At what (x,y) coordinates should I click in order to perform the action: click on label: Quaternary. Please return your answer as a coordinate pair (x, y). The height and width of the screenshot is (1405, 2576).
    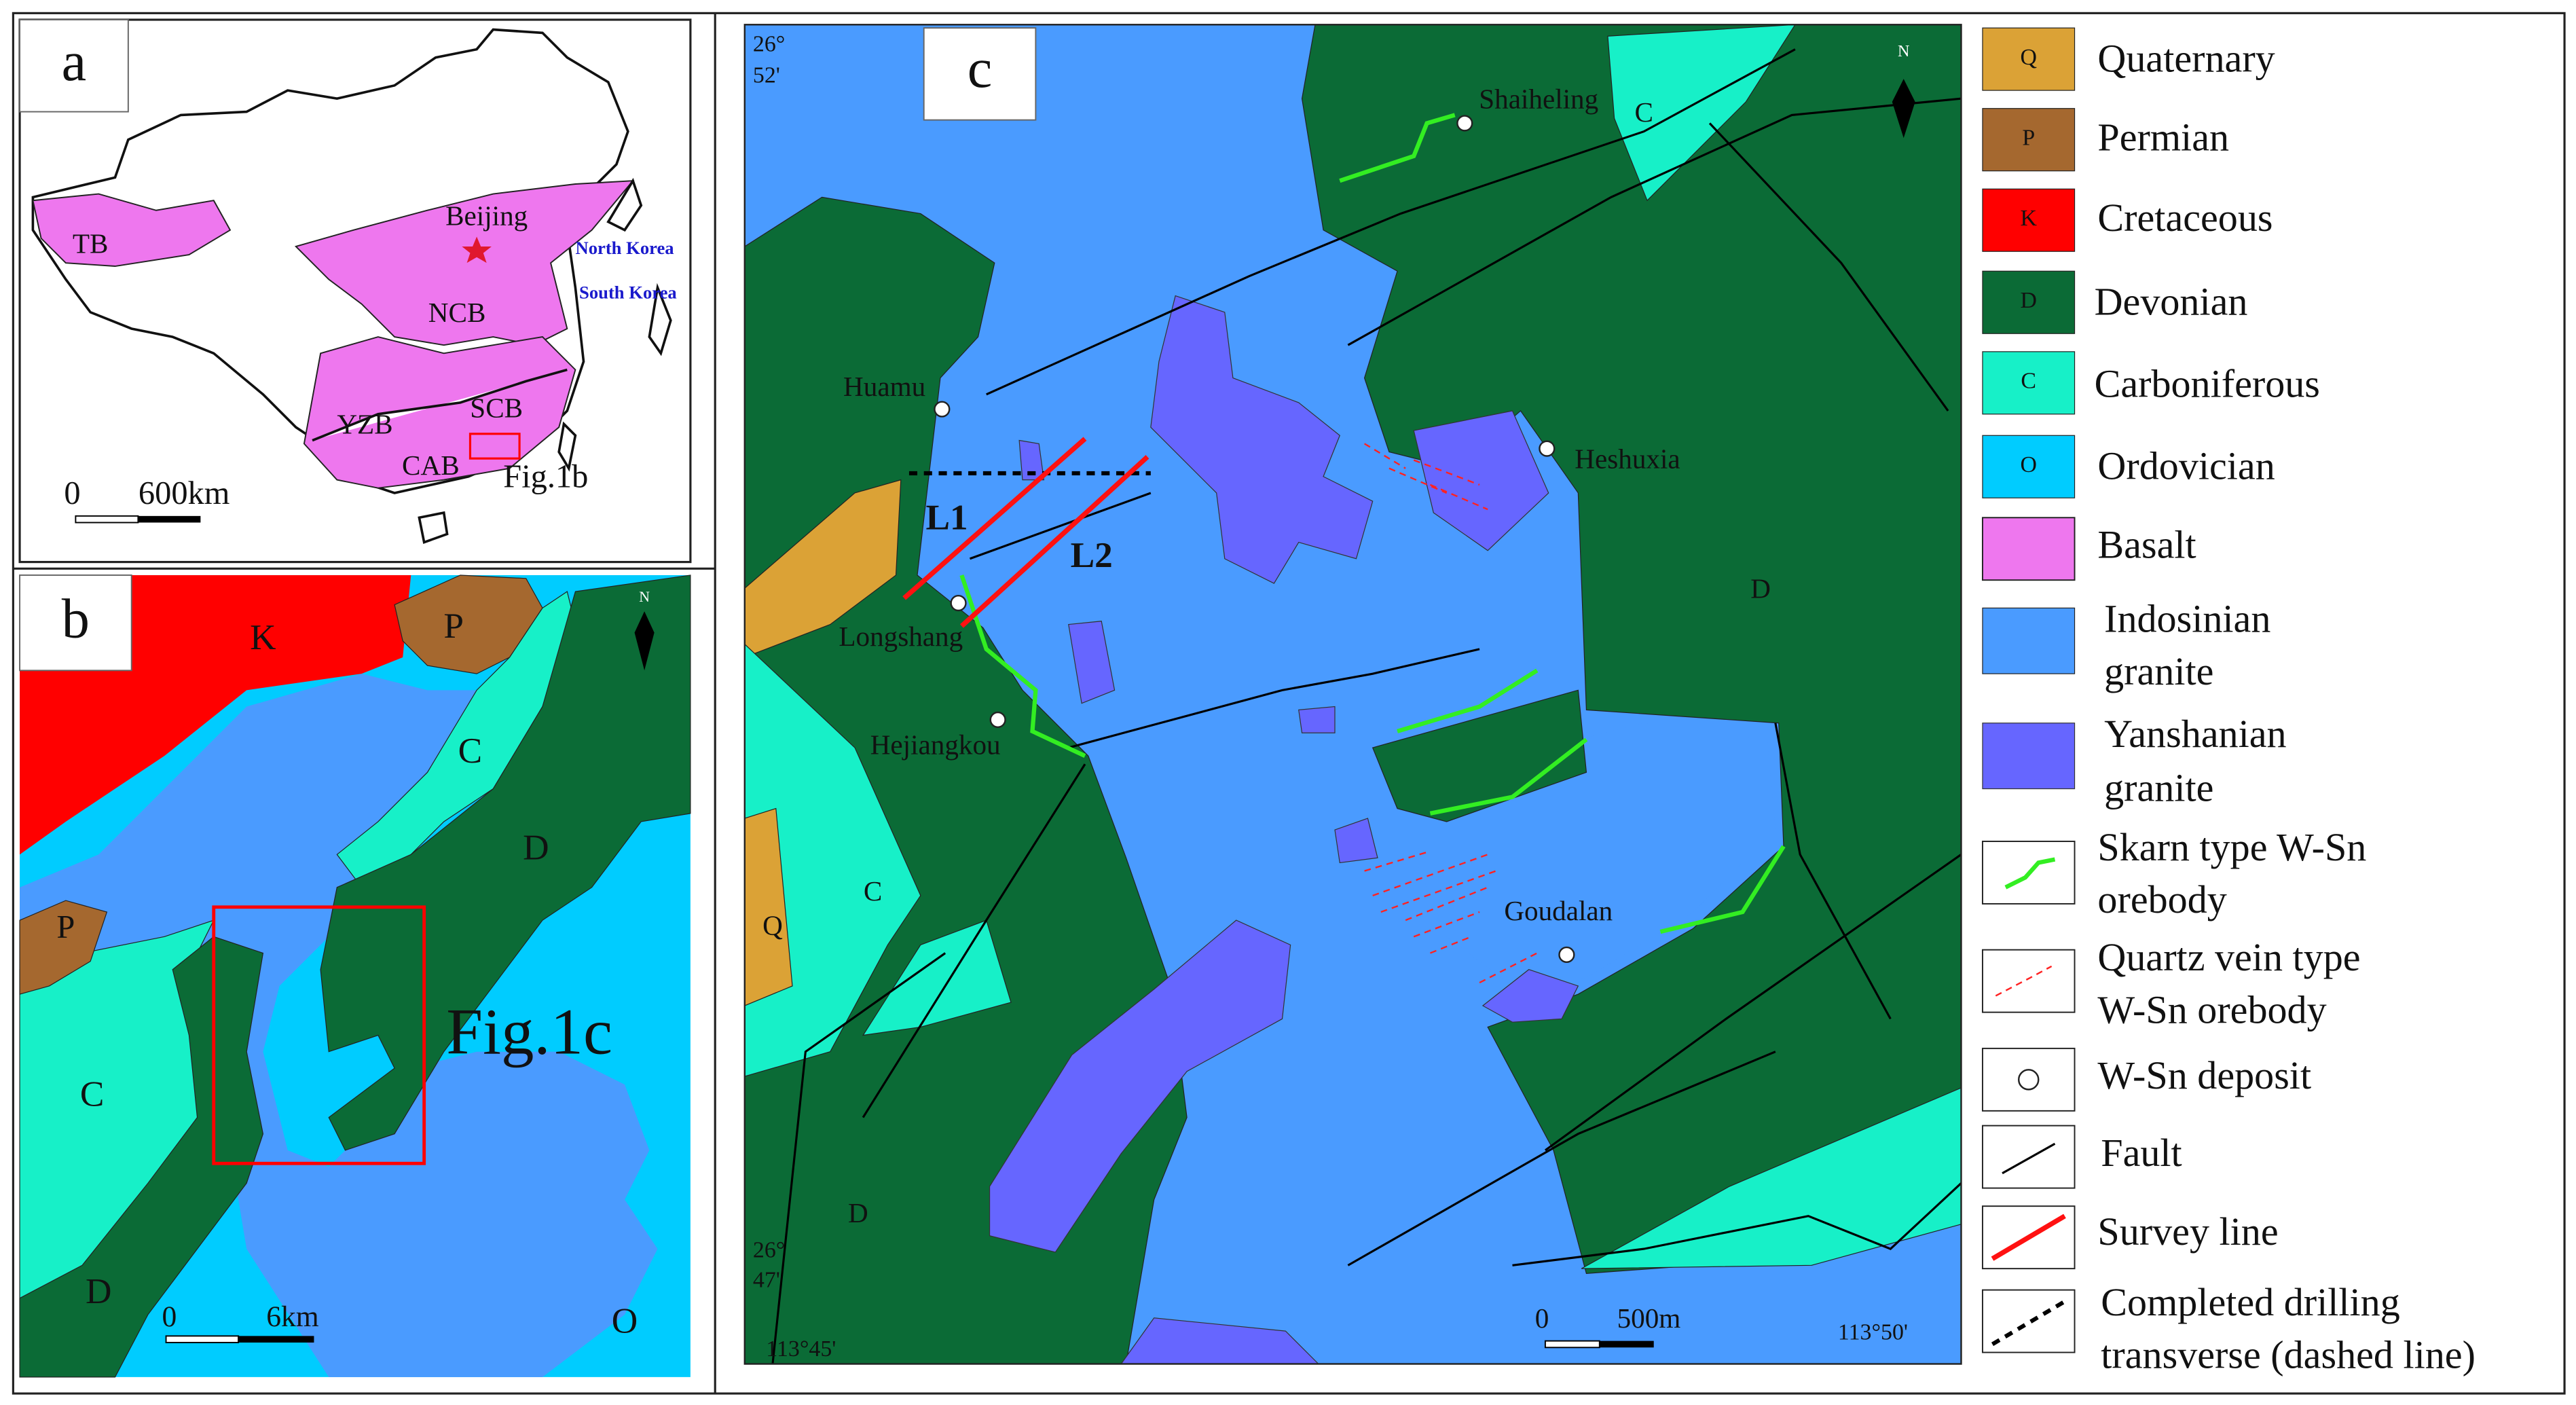
    Looking at the image, I should click on (2186, 58).